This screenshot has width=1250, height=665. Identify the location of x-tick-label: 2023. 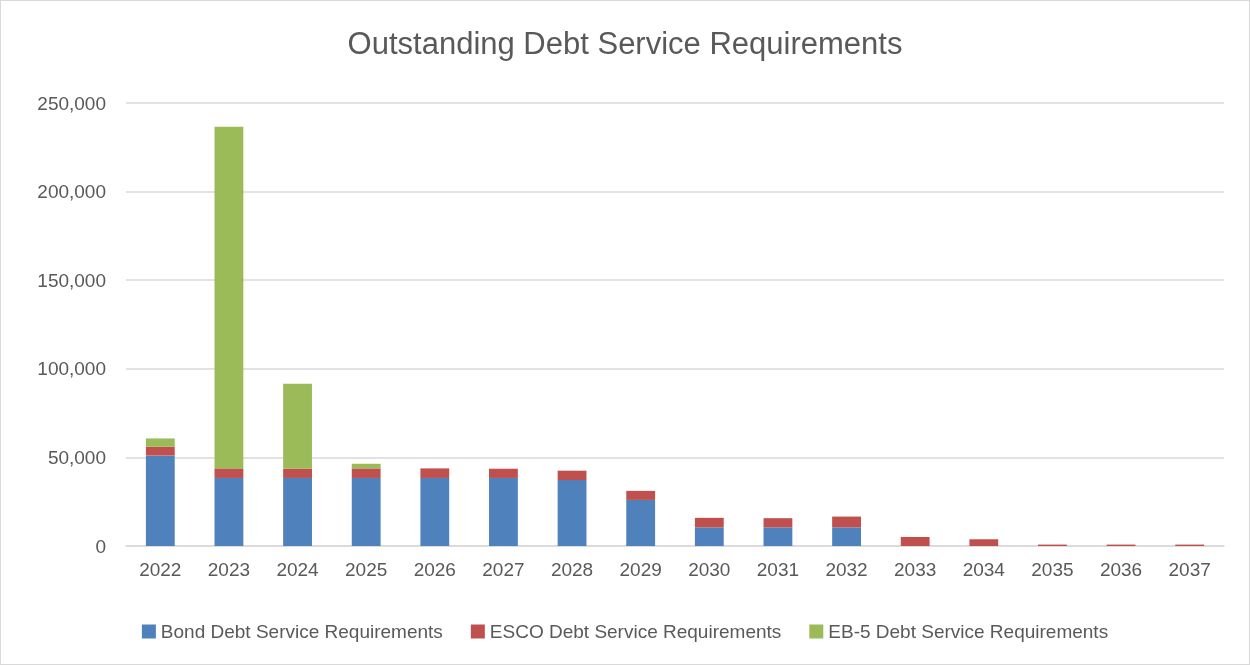
(229, 569).